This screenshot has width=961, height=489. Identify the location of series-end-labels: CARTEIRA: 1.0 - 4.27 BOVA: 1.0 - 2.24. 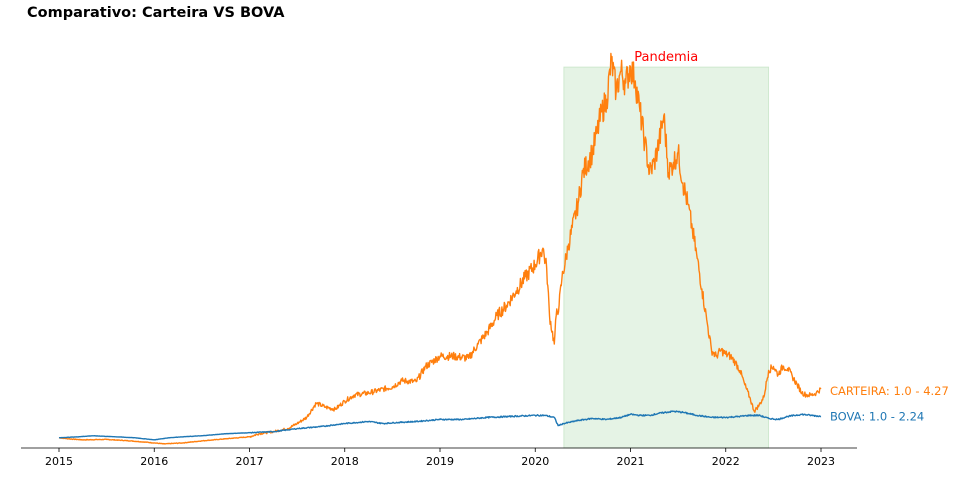
(889, 404).